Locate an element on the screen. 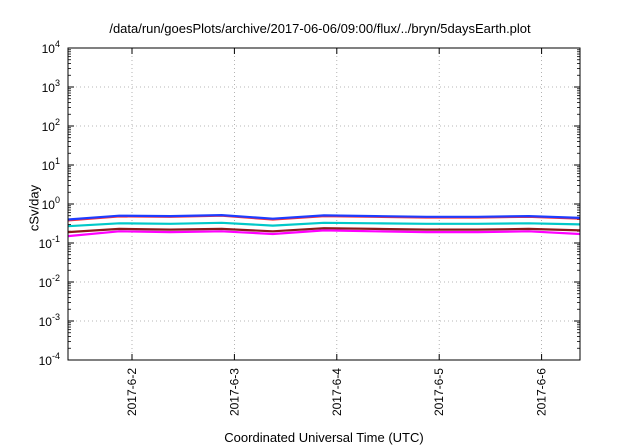 This screenshot has height=448, width=640. y-tick-label: 10⁻⁴ is located at coordinates (49, 359).